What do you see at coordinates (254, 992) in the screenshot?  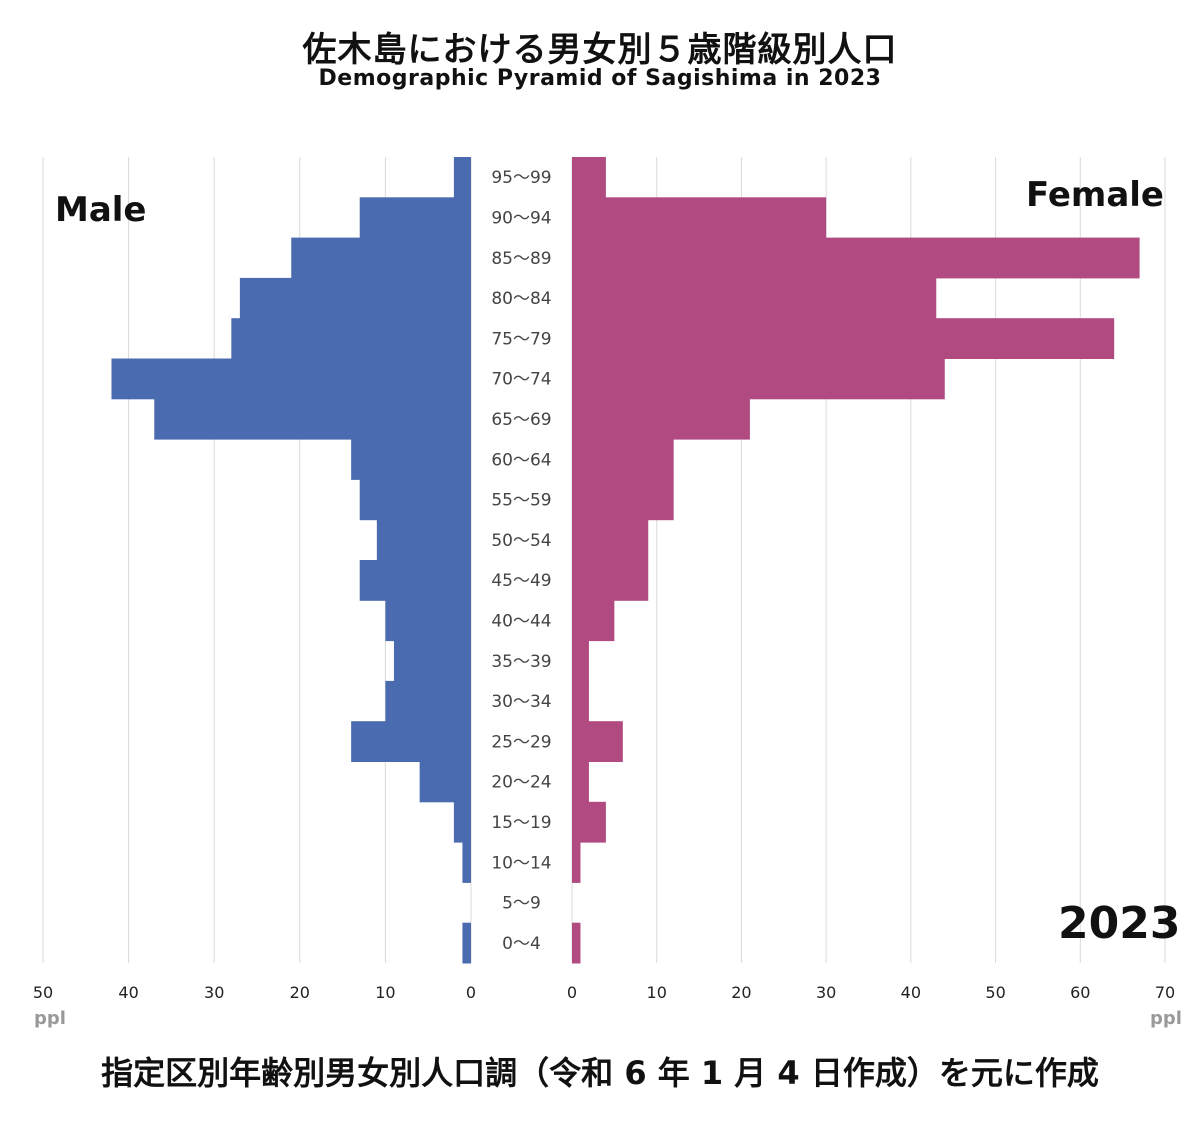 I see `male-axis-ticks: 50 40 30 20 10 0` at bounding box center [254, 992].